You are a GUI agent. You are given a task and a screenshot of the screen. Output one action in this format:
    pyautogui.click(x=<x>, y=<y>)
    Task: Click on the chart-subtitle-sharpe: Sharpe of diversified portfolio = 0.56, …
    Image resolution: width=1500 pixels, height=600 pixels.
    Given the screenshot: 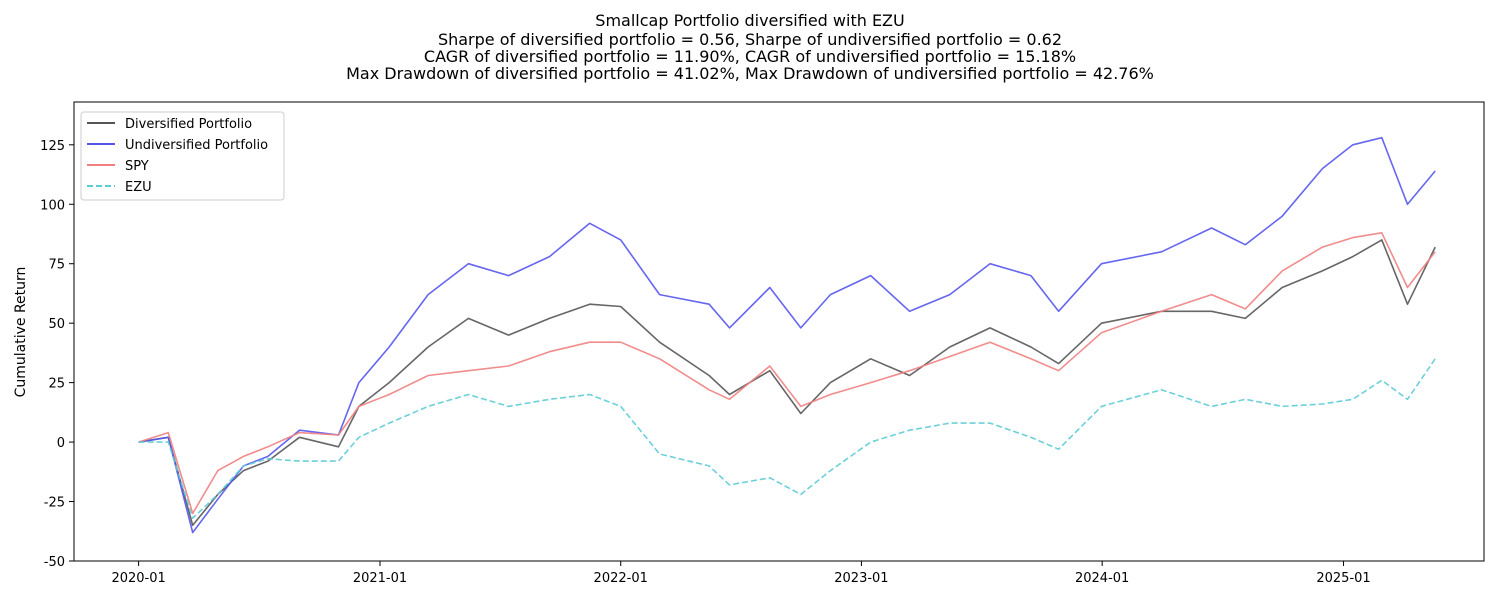 What is the action you would take?
    pyautogui.click(x=750, y=39)
    